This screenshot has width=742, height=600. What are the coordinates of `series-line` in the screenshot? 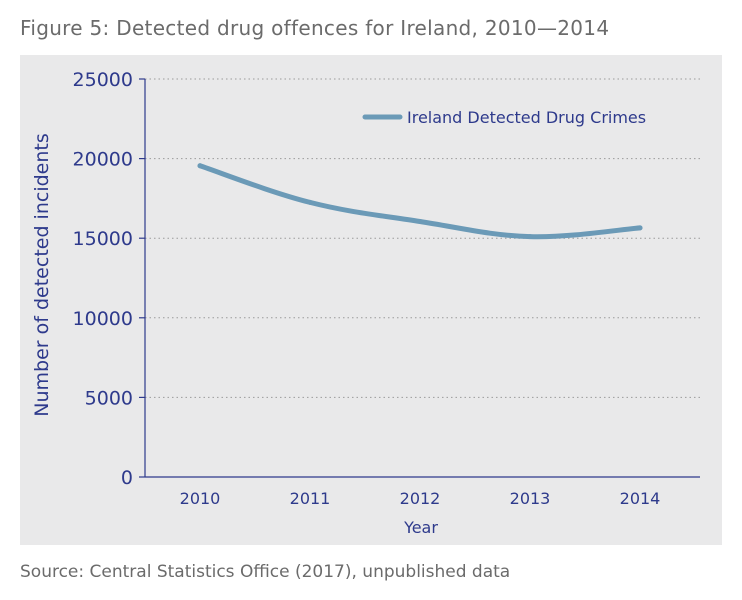 It's located at (420, 201).